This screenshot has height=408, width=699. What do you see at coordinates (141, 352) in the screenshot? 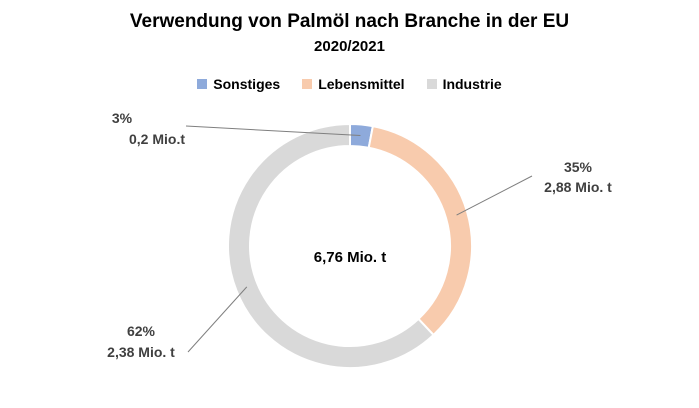
I see `data-label-industrie-amount: 2,38 Mio. t` at bounding box center [141, 352].